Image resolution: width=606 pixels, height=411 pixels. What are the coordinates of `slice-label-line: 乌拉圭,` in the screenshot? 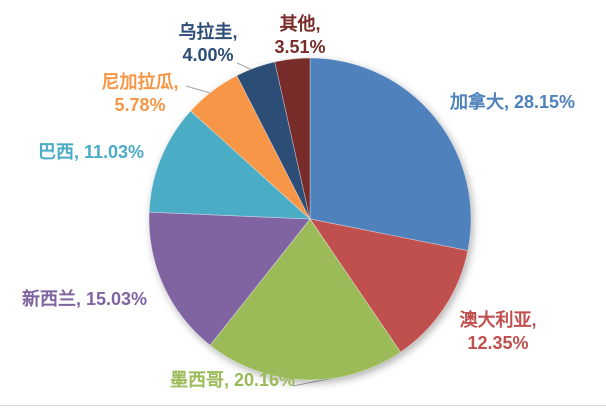 It's located at (208, 32).